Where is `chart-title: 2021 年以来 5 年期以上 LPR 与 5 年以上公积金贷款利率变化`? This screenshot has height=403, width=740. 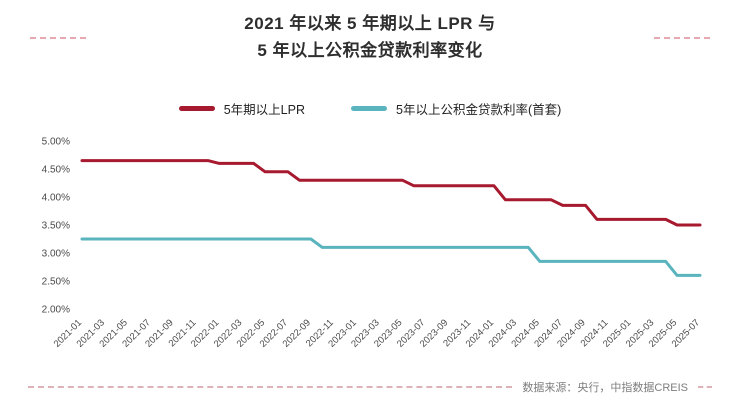 chart-title: 2021 年以来 5 年期以上 LPR 与 5 年以上公积金贷款利率变化 is located at coordinates (370, 37).